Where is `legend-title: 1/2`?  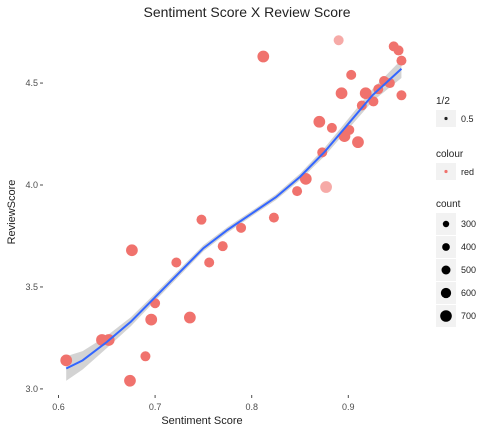 legend-title: 1/2 is located at coordinates (443, 101).